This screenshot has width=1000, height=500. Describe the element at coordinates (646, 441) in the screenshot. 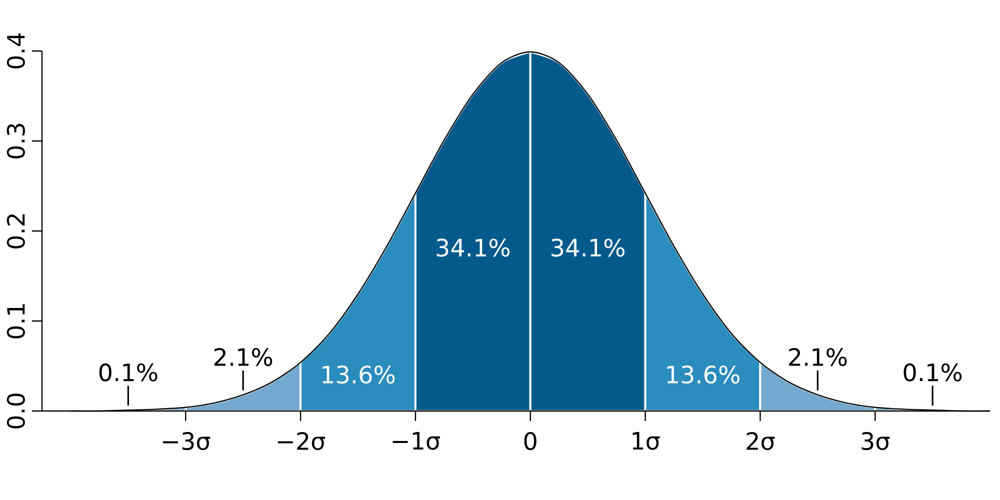

I see `x-tick-label: 1σ` at that location.